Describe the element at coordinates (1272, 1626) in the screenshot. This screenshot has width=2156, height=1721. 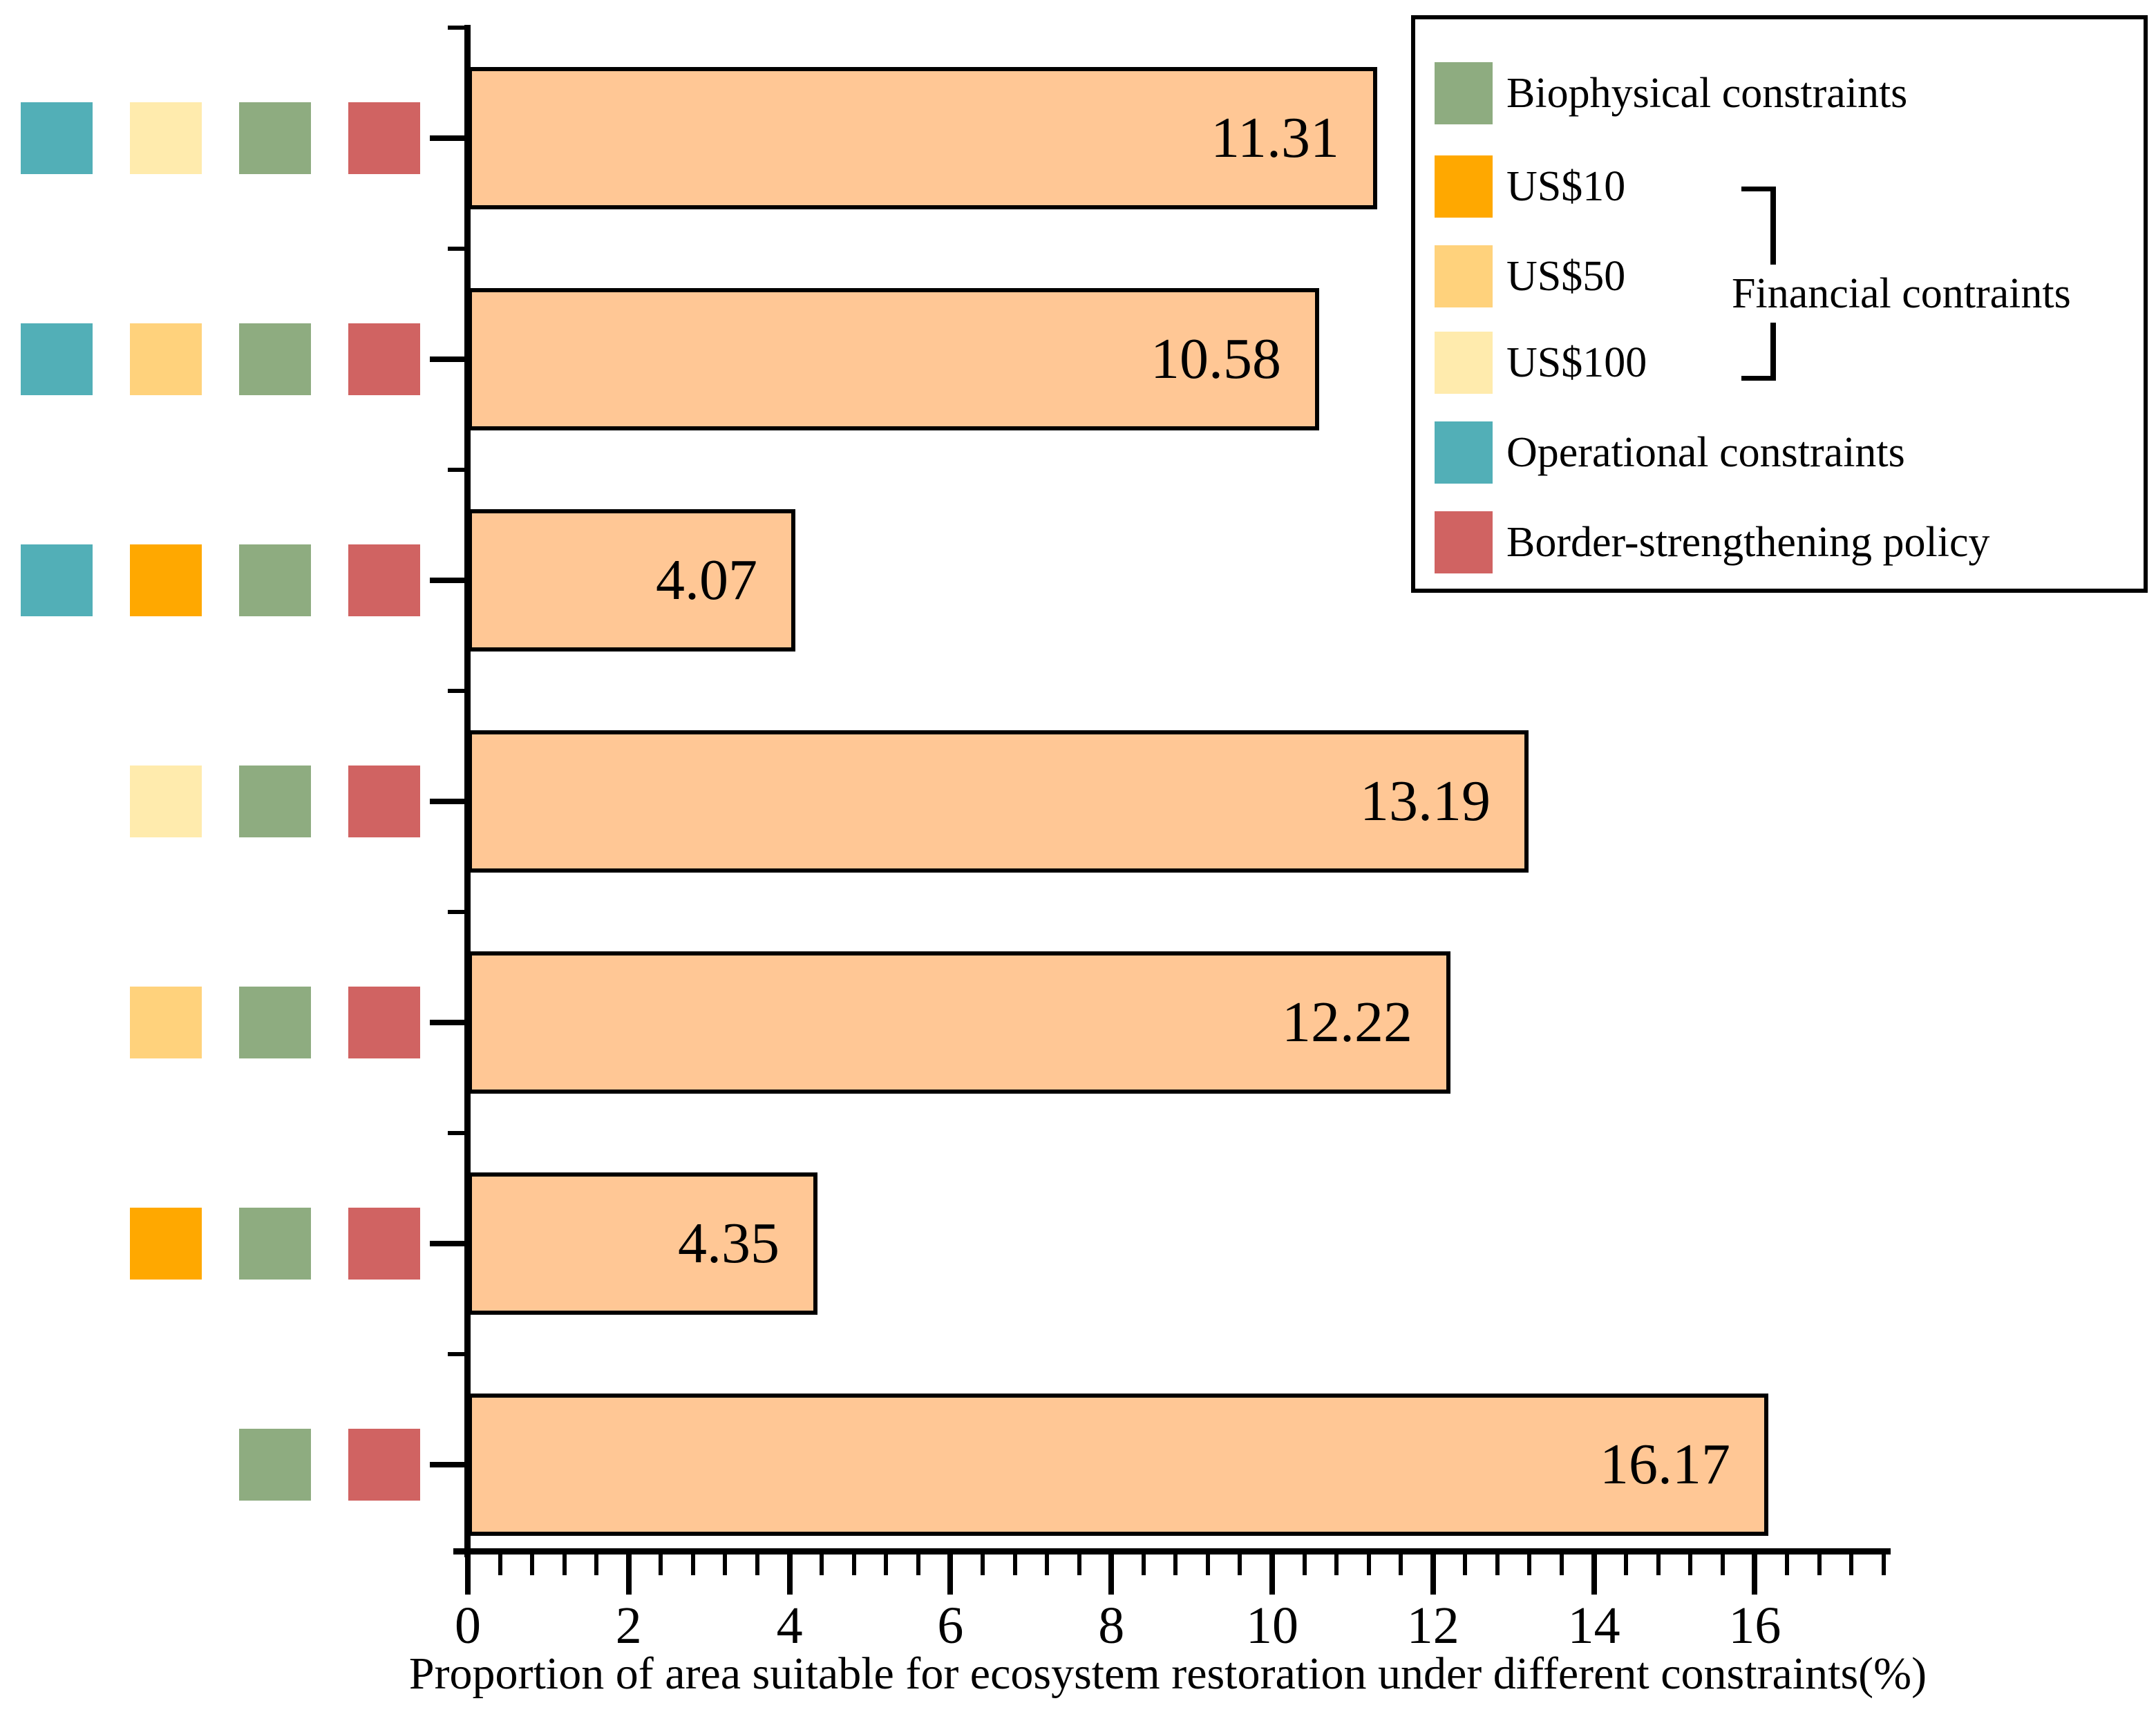
I see `x-tick-label: 10` at that location.